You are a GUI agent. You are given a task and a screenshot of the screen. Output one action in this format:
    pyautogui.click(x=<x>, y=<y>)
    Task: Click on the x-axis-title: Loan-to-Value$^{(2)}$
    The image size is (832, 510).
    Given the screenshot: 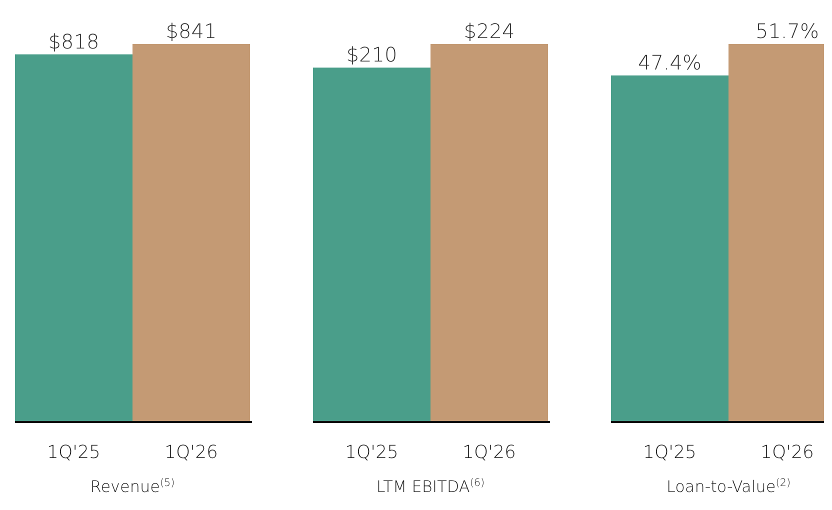 What is the action you would take?
    pyautogui.click(x=728, y=486)
    